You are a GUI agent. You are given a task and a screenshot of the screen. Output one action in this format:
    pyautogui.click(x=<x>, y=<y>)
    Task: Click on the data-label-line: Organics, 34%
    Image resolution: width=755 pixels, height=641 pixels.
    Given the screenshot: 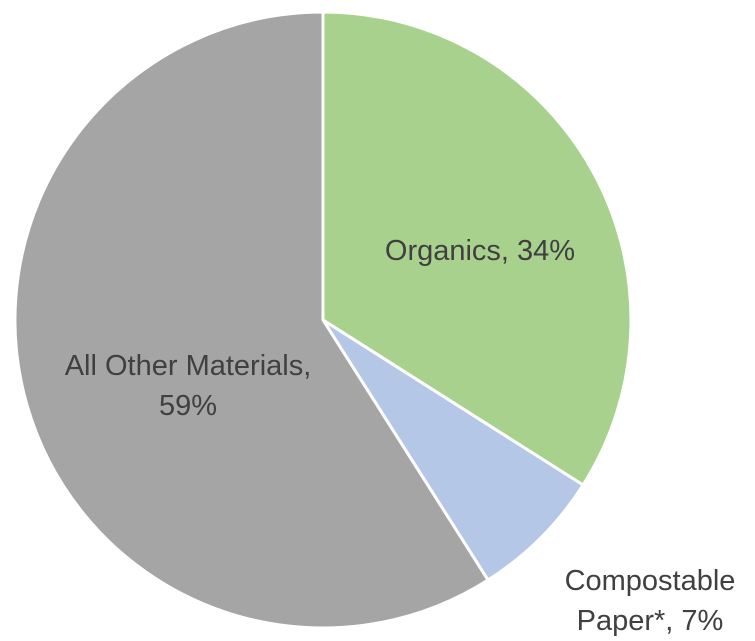 What is the action you would take?
    pyautogui.click(x=480, y=251)
    